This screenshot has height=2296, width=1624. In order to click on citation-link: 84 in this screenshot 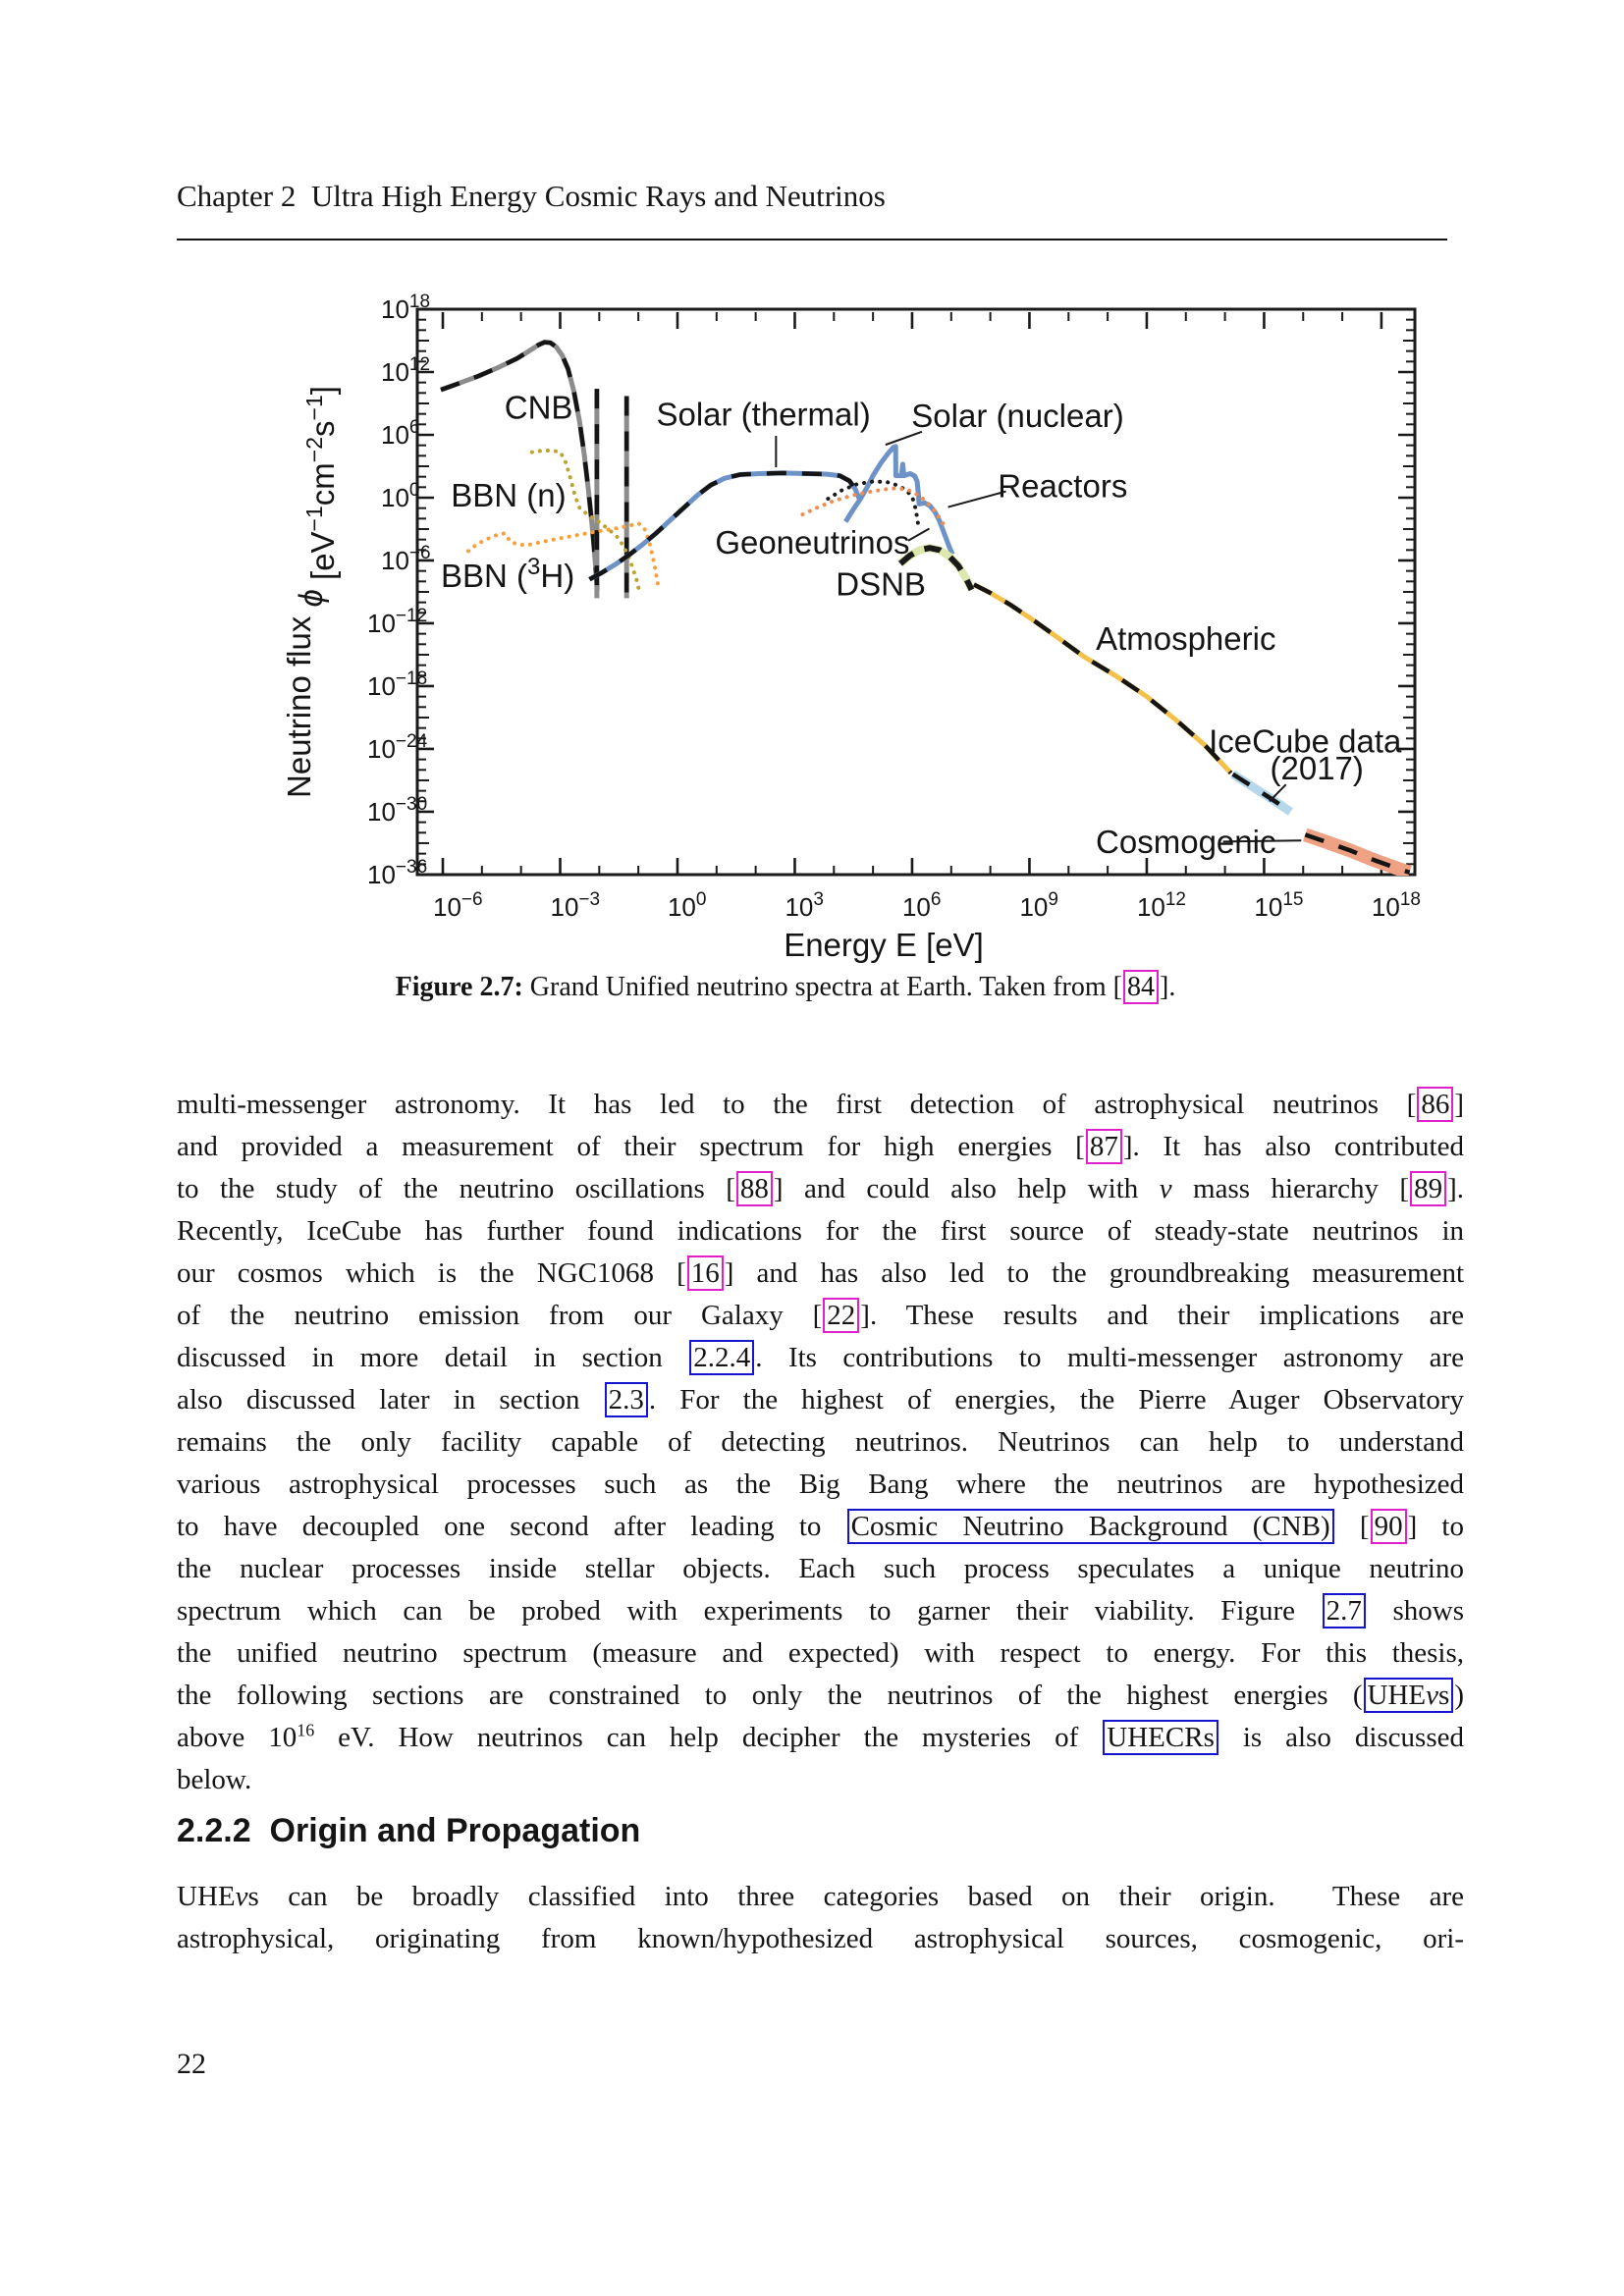, I will do `click(1141, 987)`.